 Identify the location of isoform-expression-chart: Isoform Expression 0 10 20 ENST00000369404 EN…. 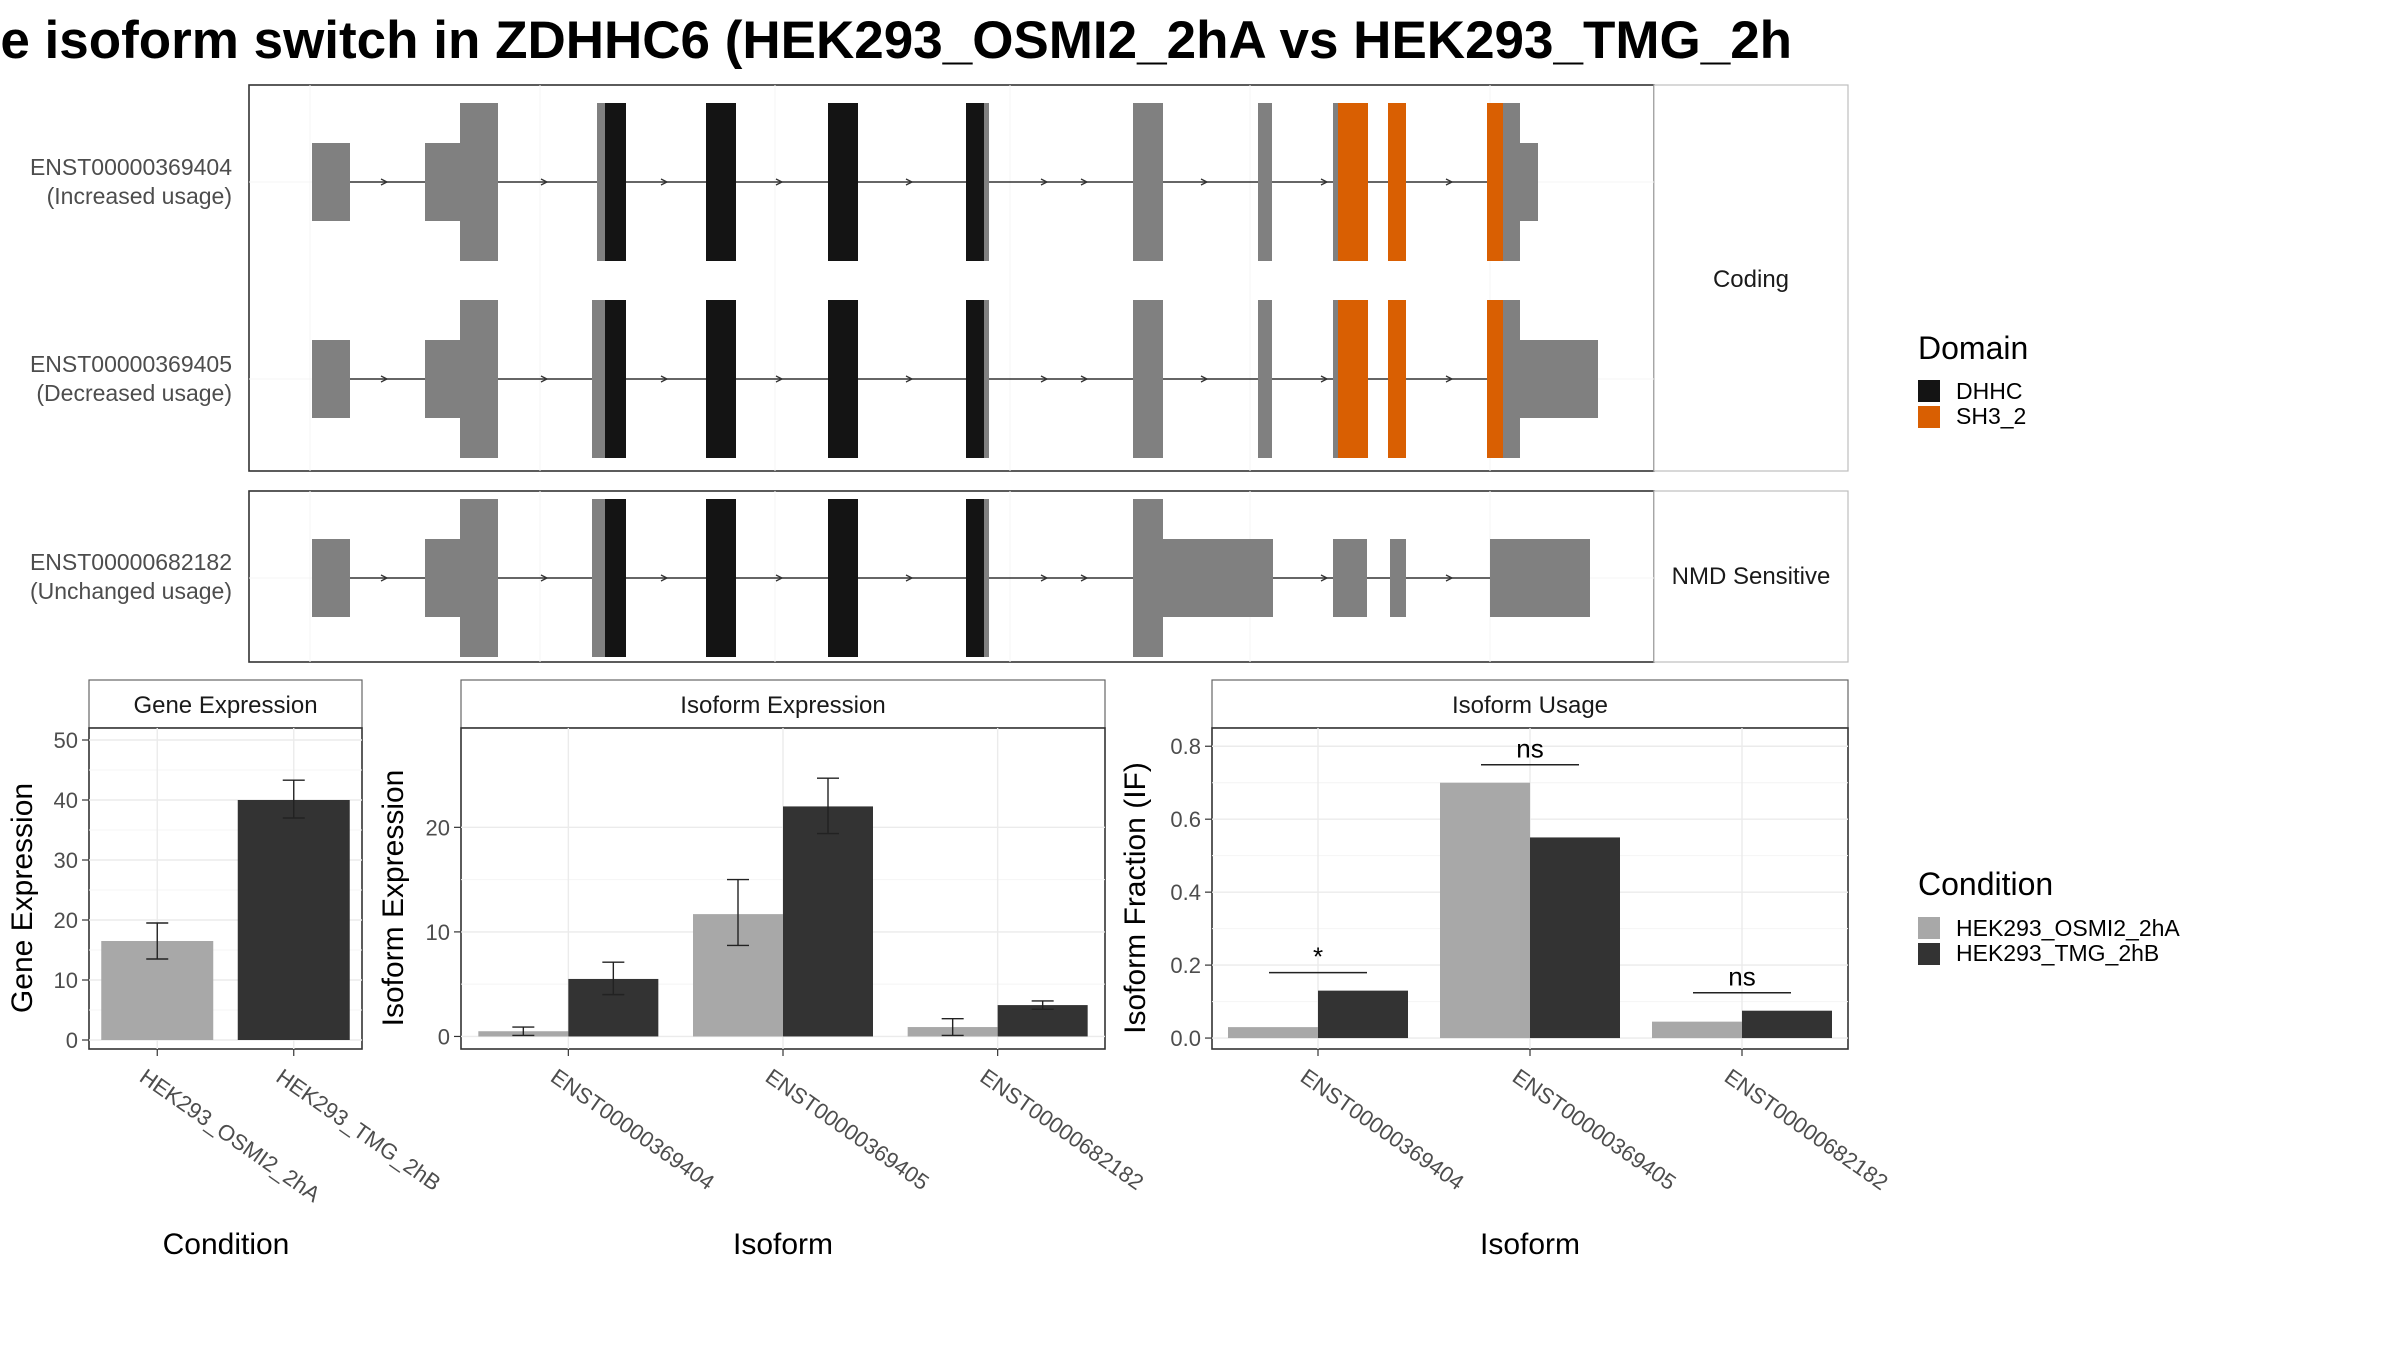
(763, 970).